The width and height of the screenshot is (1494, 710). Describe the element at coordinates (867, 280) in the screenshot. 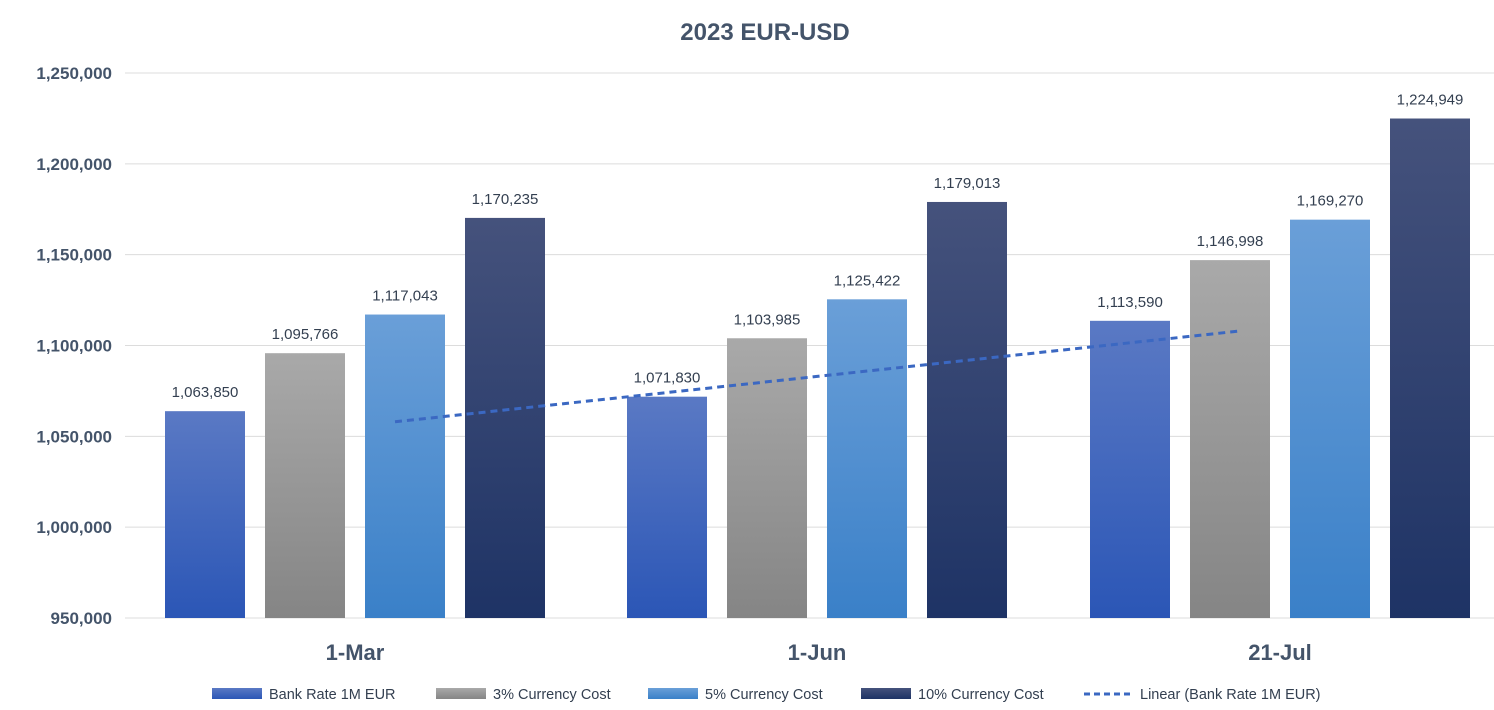

I see `data-label: 1,125,422` at that location.